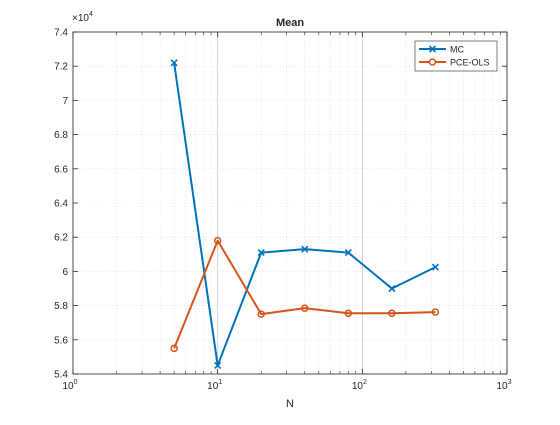 The width and height of the screenshot is (560, 425). What do you see at coordinates (510, 382) in the screenshot?
I see `x-tick-exponent: 3` at bounding box center [510, 382].